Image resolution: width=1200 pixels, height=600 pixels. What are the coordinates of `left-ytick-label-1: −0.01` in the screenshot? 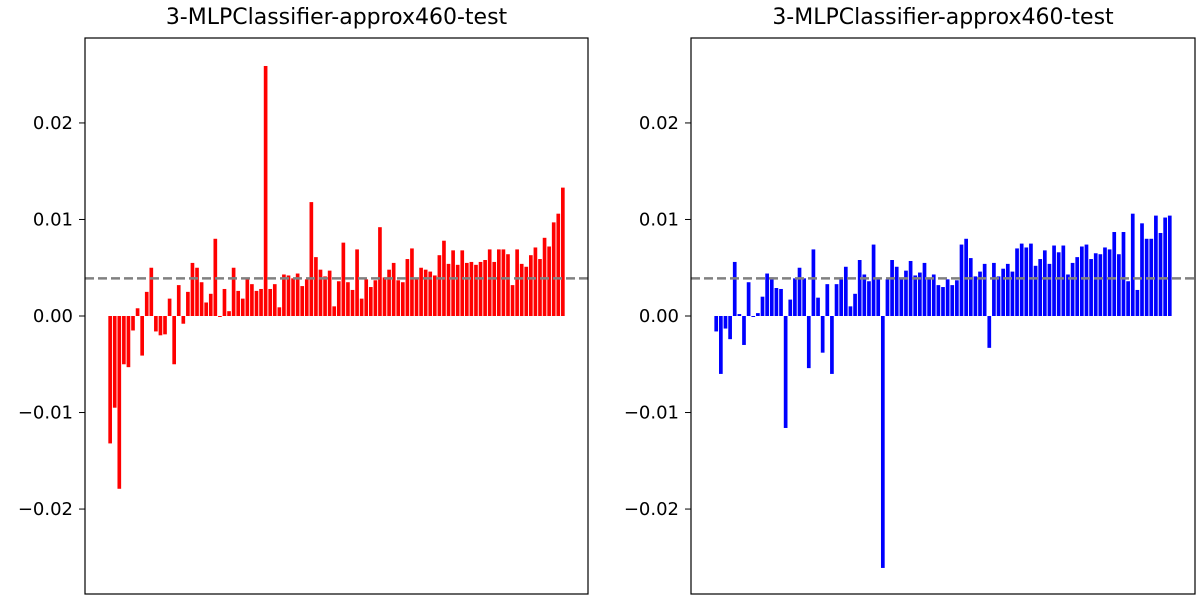 It's located at (45, 413).